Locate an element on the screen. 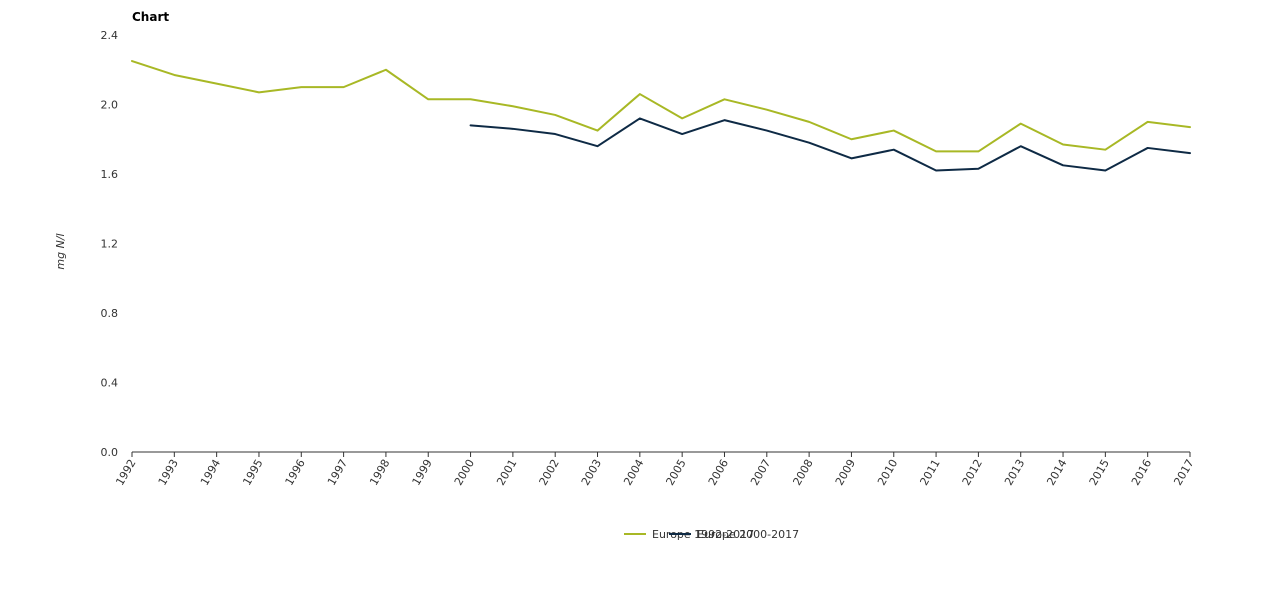 The height and width of the screenshot is (600, 1275). x-tick-label: 2001 is located at coordinates (506, 472).